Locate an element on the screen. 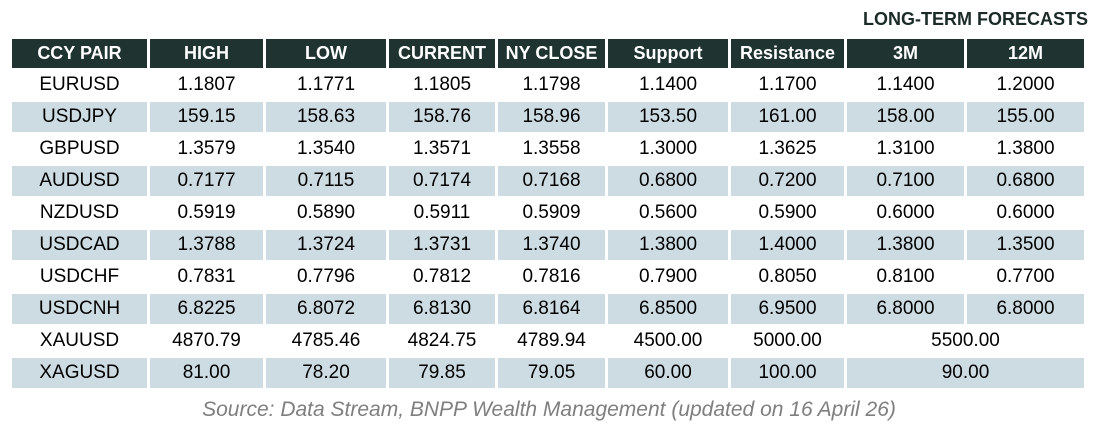 This screenshot has width=1098, height=425. value-cell: 0.5900 is located at coordinates (787, 213).